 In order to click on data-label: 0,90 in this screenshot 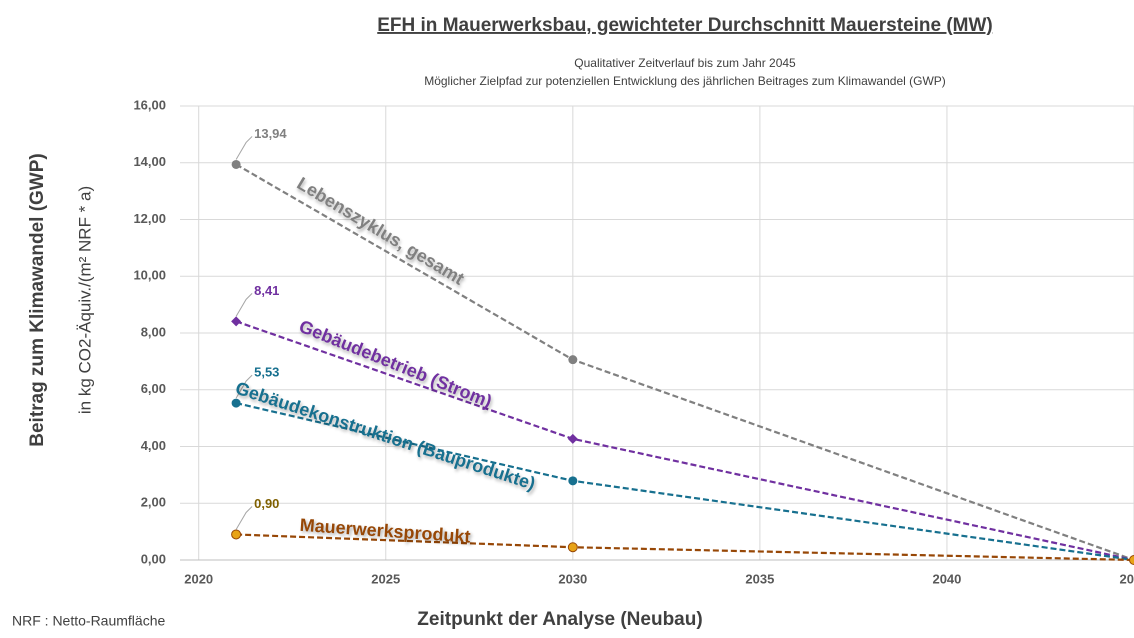, I will do `click(266, 503)`.